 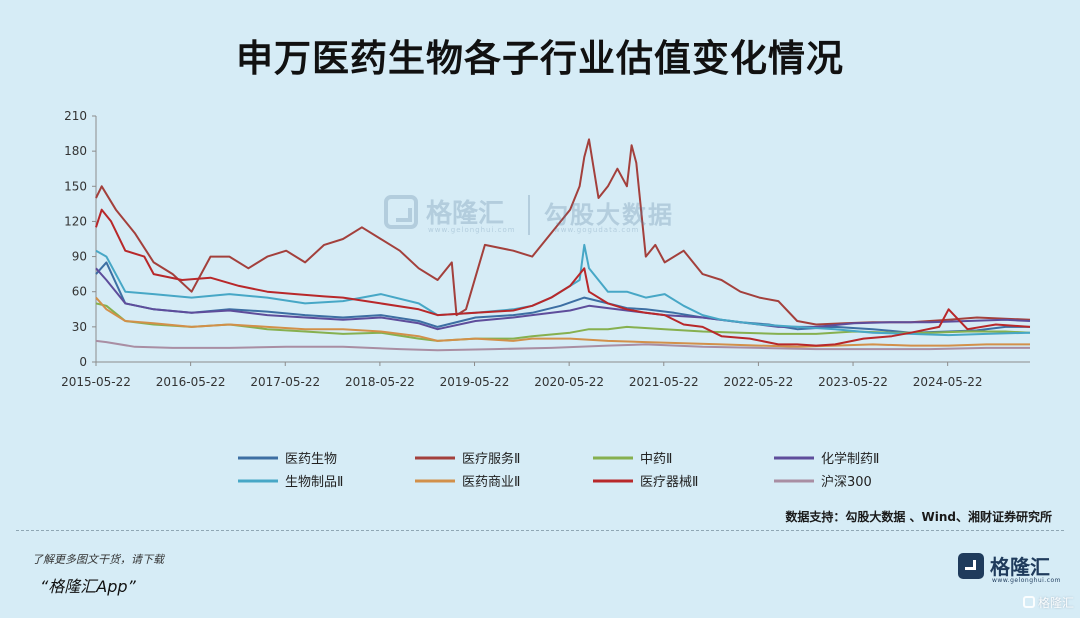 What do you see at coordinates (75, 221) in the screenshot?
I see `y-tick-label: 120` at bounding box center [75, 221].